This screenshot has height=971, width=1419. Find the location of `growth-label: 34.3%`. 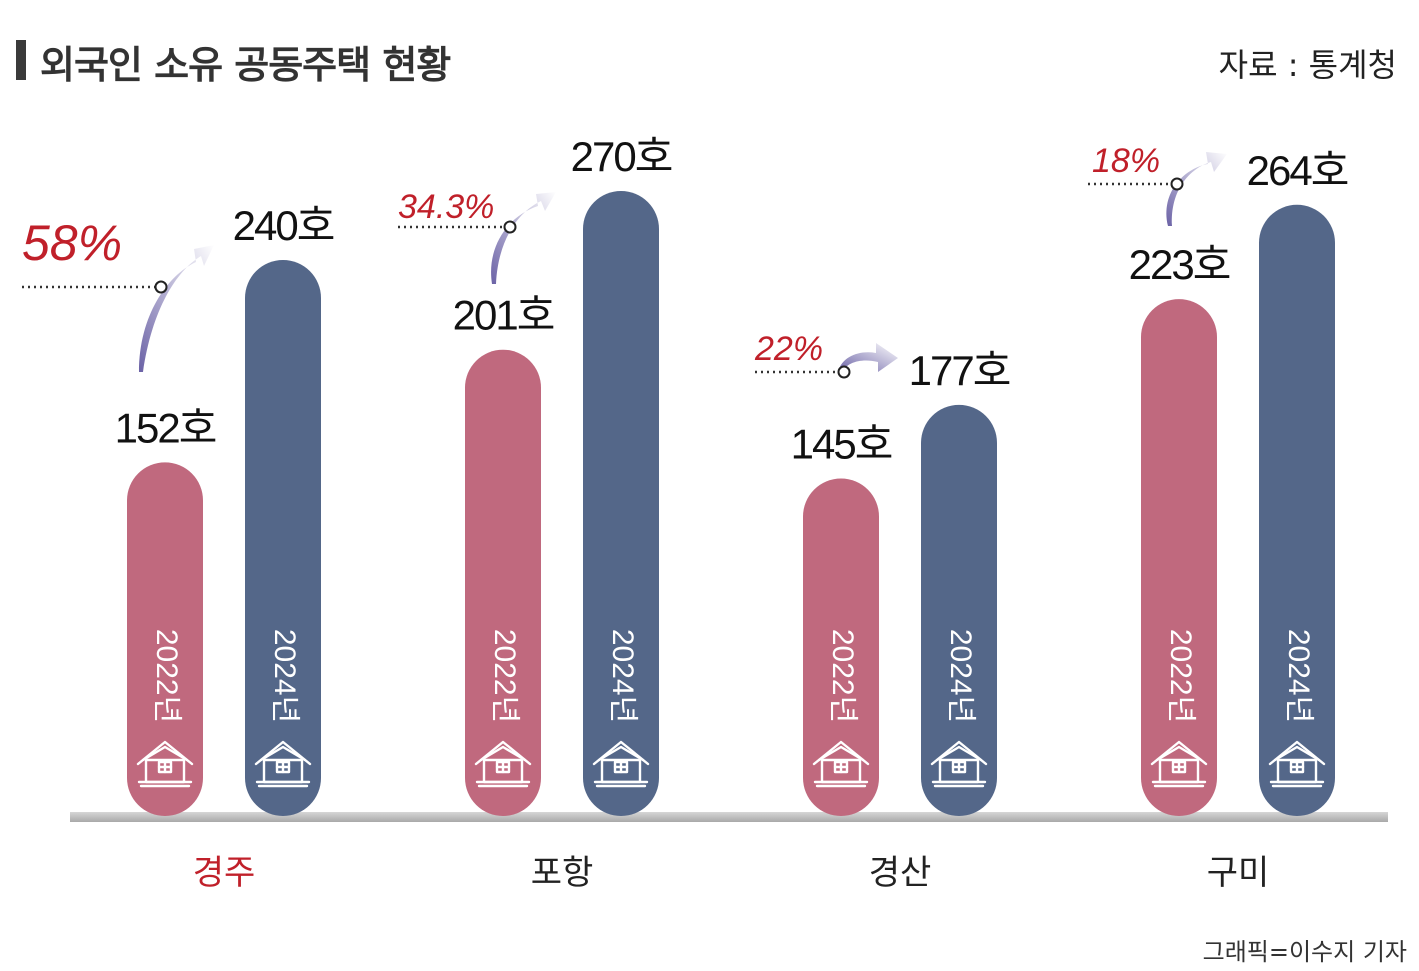

growth-label: 34.3% is located at coordinates (446, 207).